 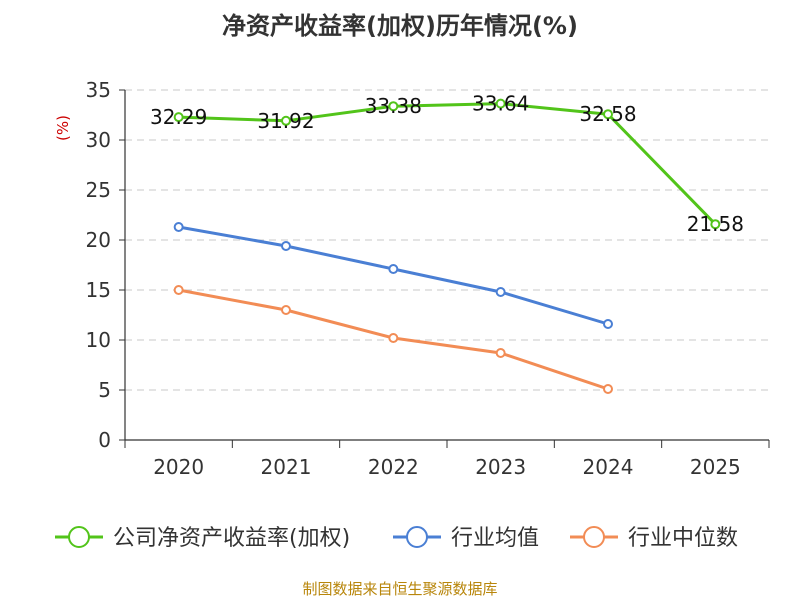 What do you see at coordinates (104, 440) in the screenshot?
I see `y-tick-label: 0` at bounding box center [104, 440].